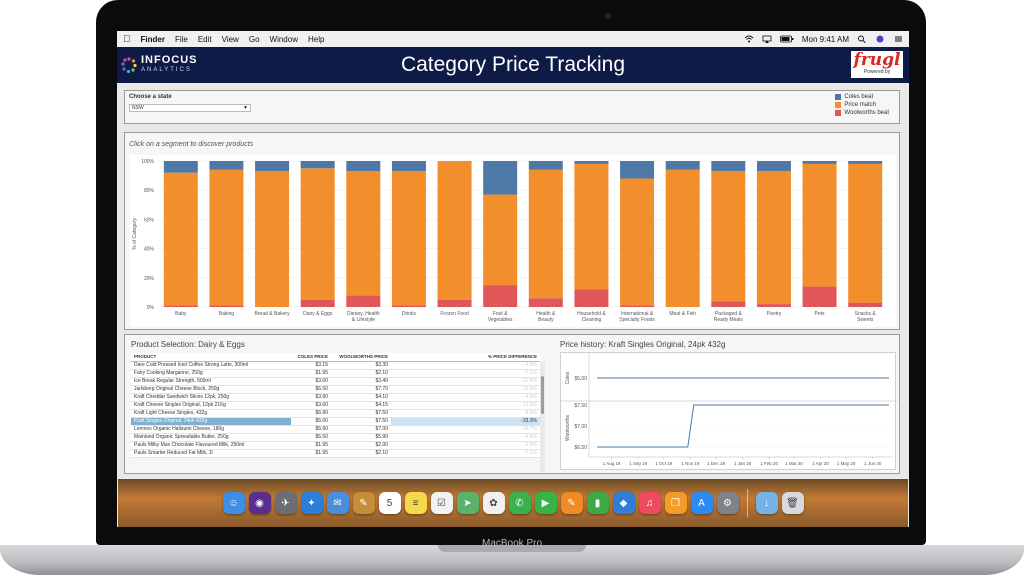 The image size is (1024, 584). I want to click on finder-icon: ☺, so click(233, 503).